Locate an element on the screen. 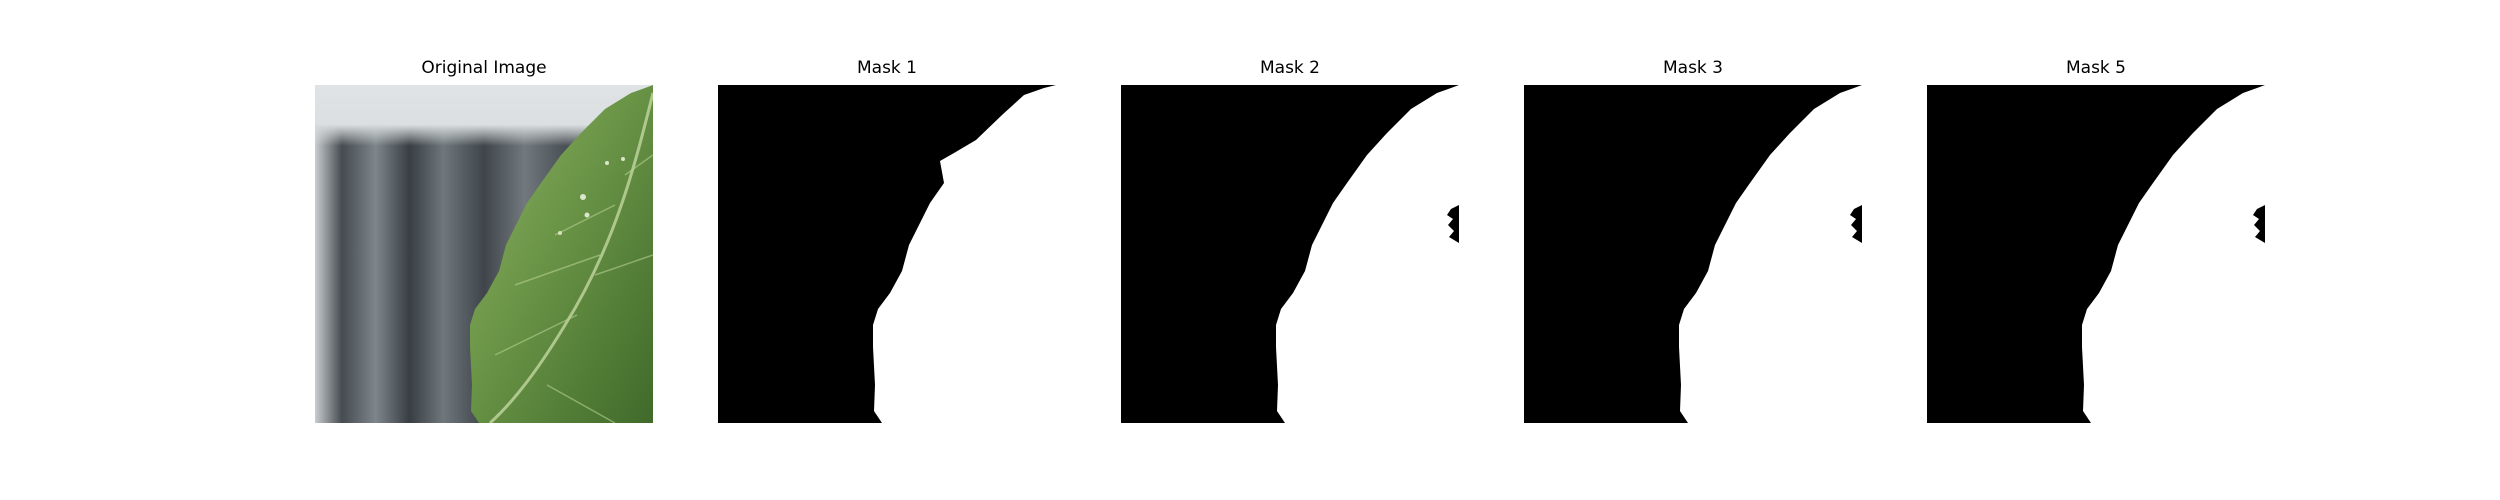 This screenshot has height=500, width=2500. panel-title: Mask 5 is located at coordinates (2095, 68).